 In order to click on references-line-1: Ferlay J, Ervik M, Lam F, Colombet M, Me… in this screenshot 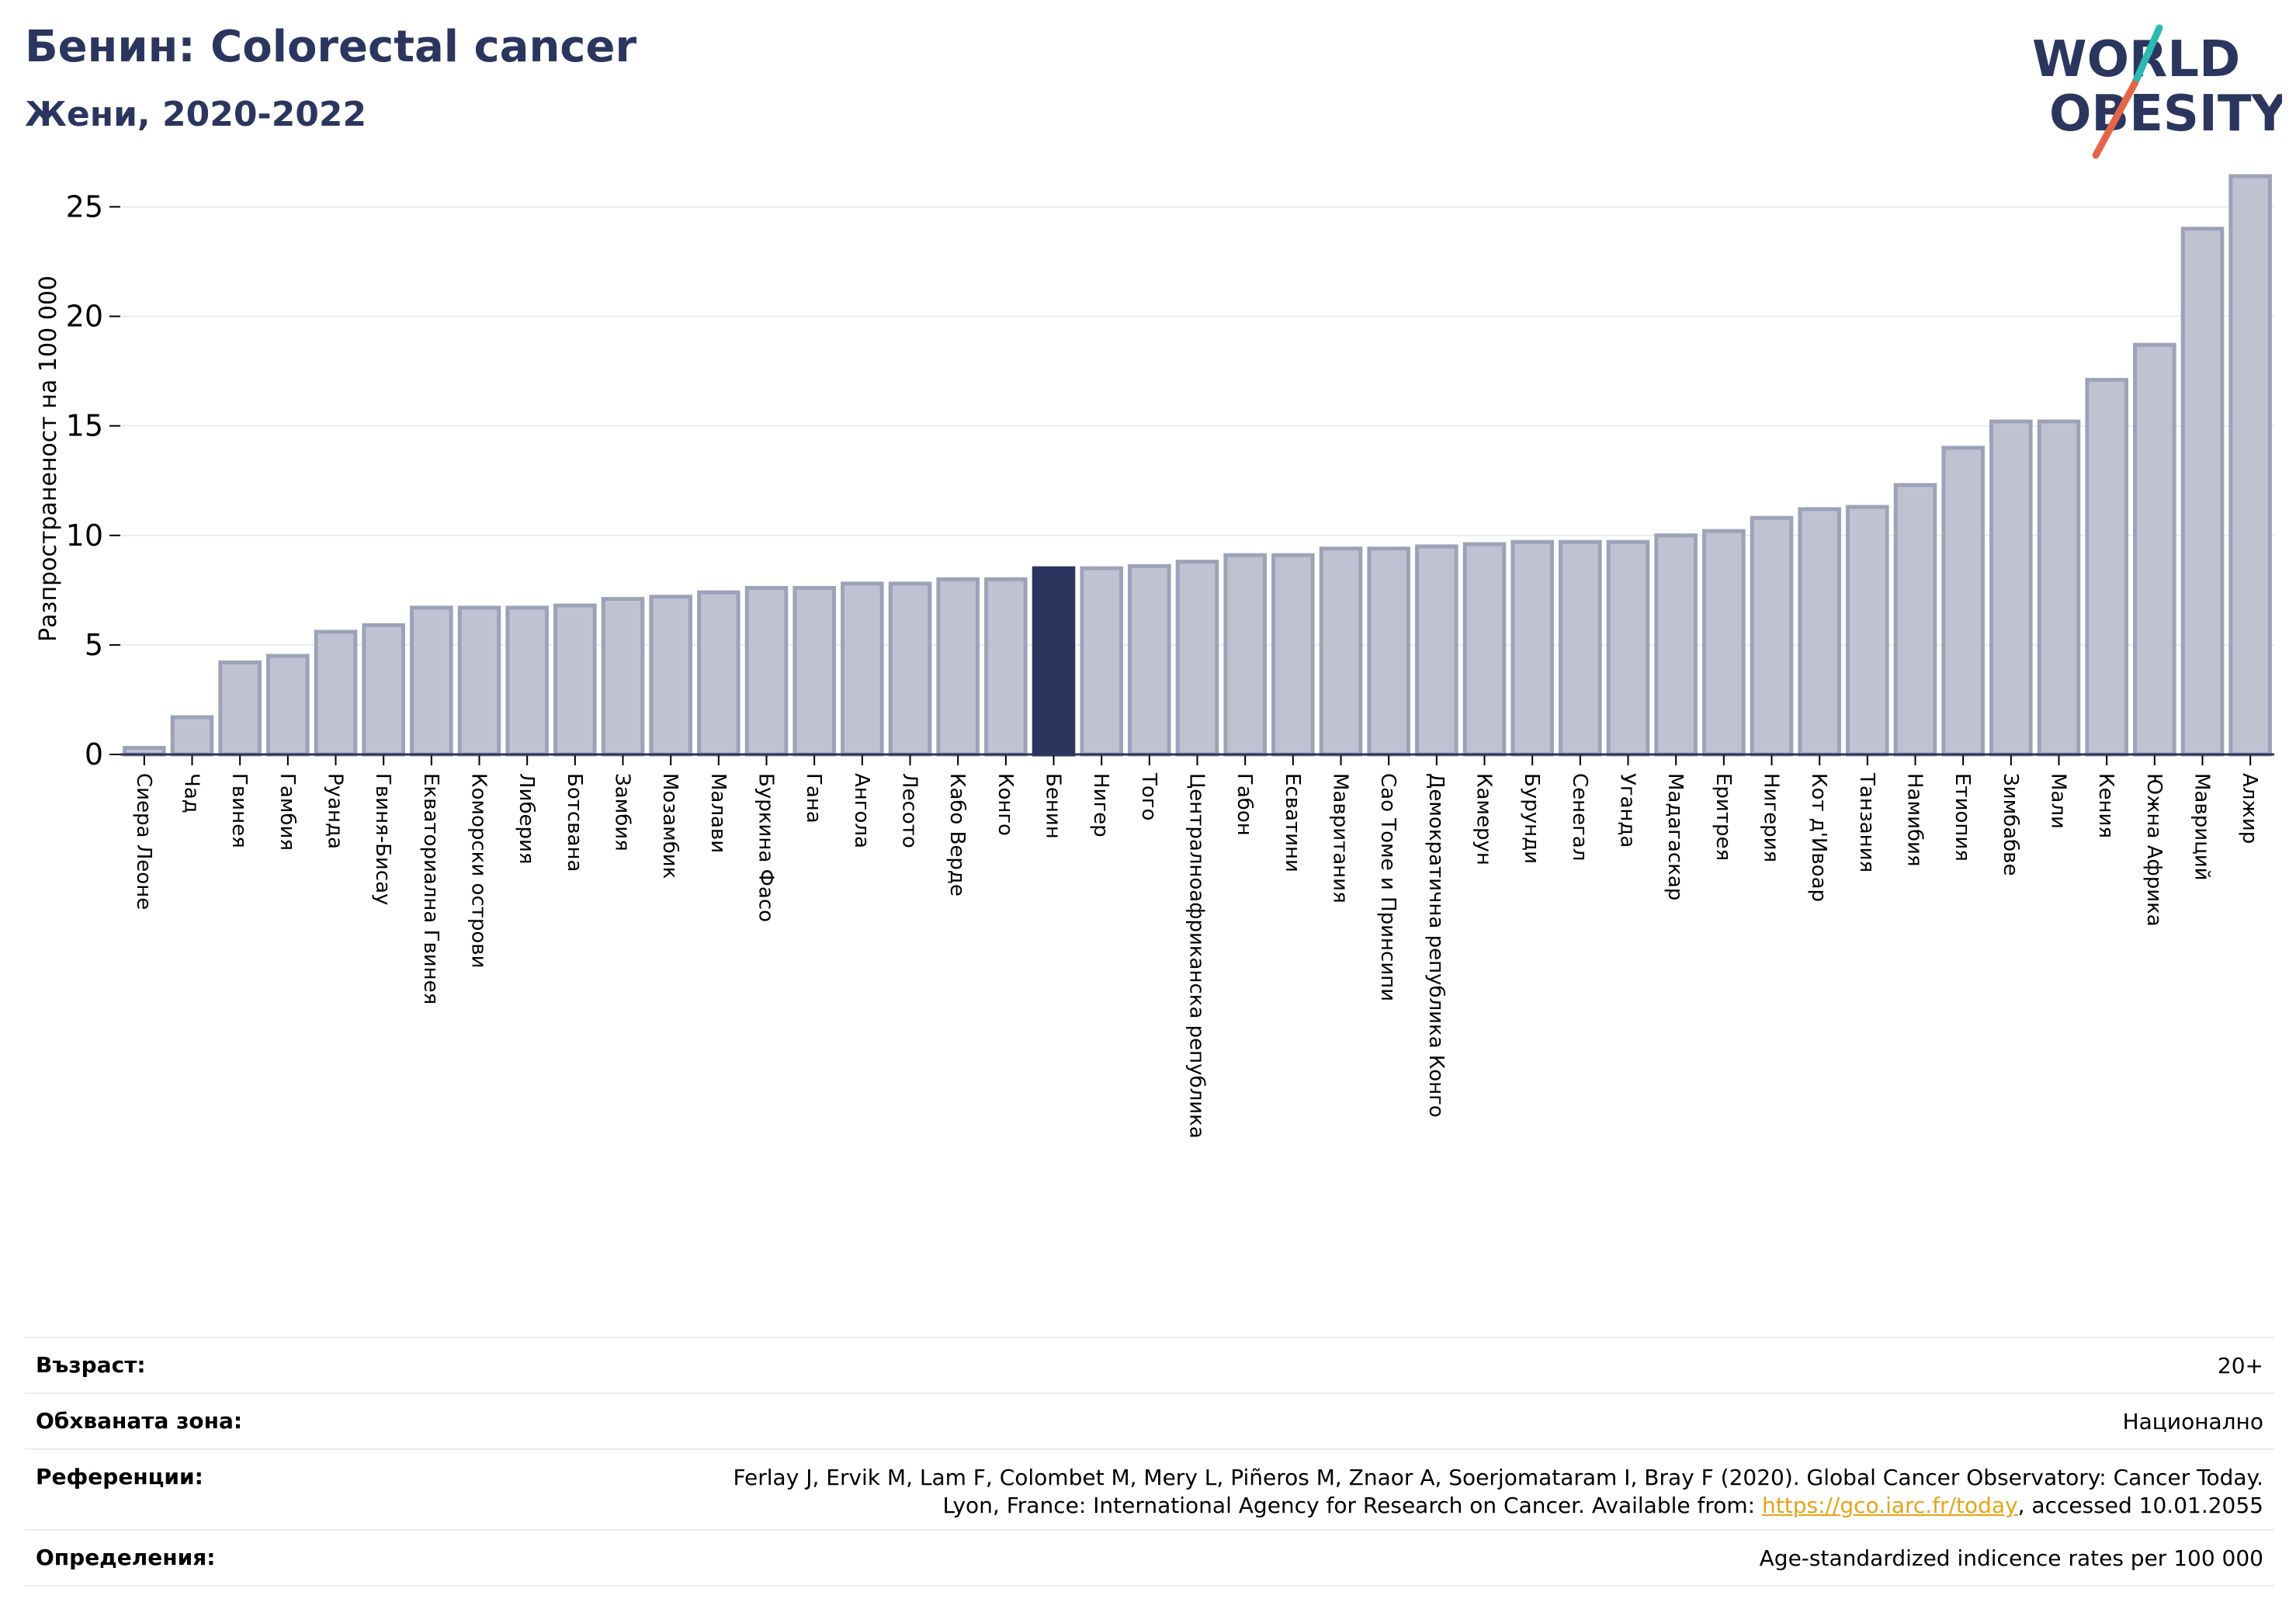, I will do `click(1498, 1477)`.